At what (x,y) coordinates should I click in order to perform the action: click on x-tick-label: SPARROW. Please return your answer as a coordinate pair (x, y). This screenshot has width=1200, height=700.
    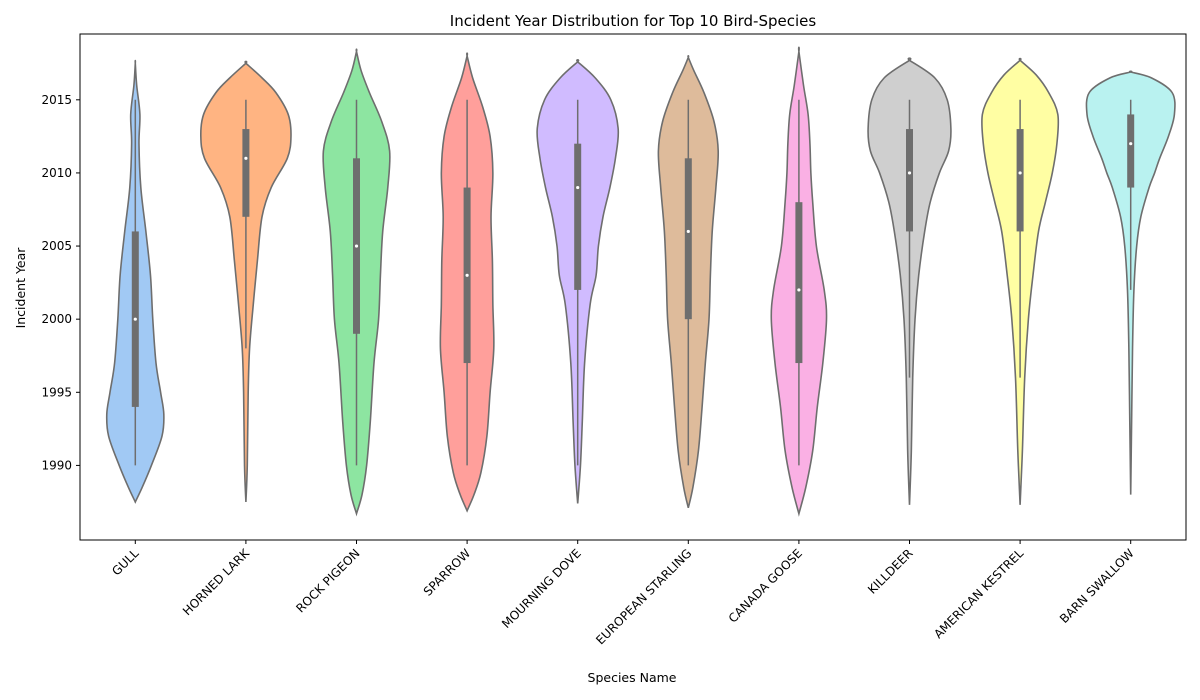
    Looking at the image, I should click on (447, 572).